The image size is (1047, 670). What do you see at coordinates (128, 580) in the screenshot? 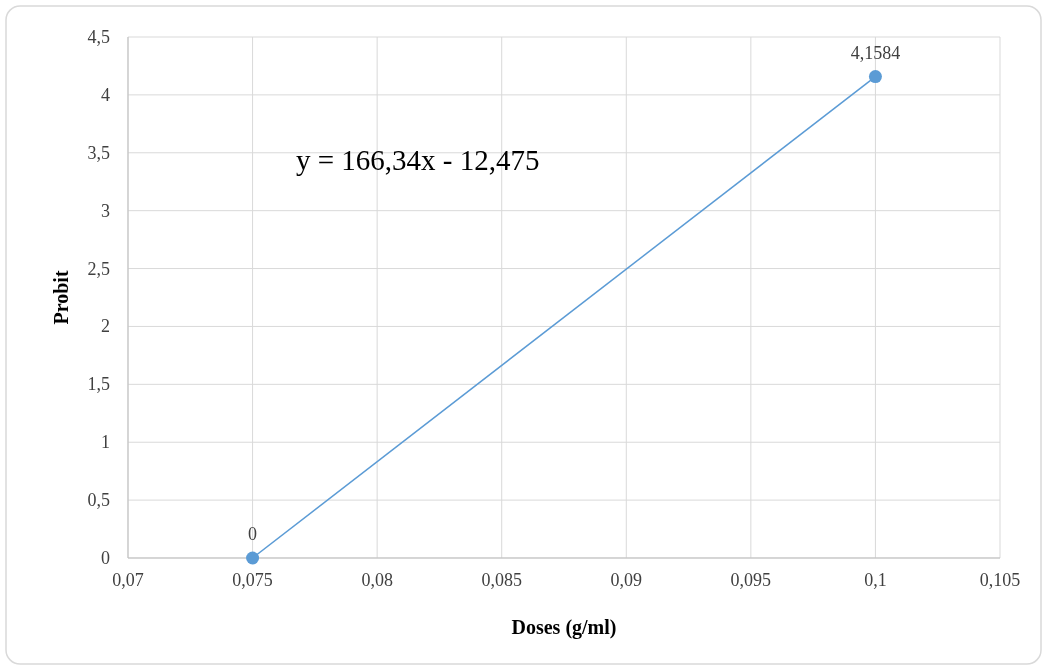
I see `x-tick-label: 0,07` at bounding box center [128, 580].